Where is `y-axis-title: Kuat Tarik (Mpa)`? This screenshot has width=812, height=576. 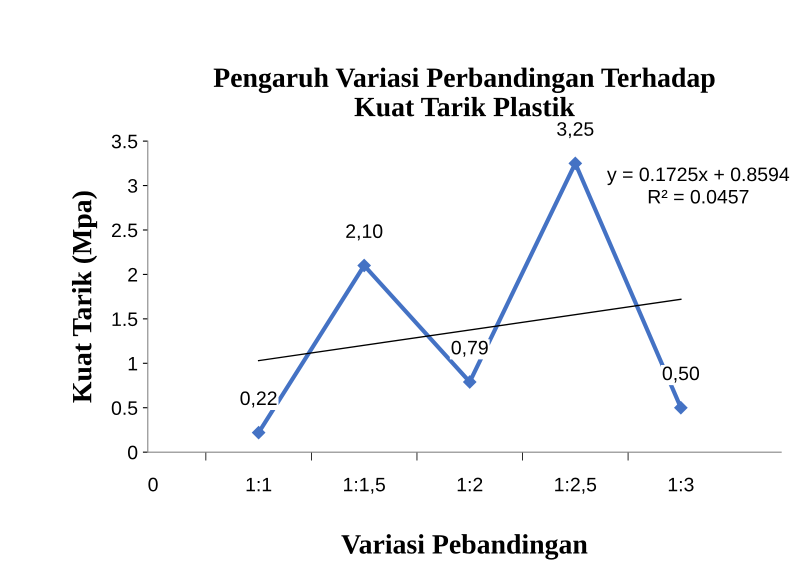 y-axis-title: Kuat Tarik (Mpa) is located at coordinates (85, 297).